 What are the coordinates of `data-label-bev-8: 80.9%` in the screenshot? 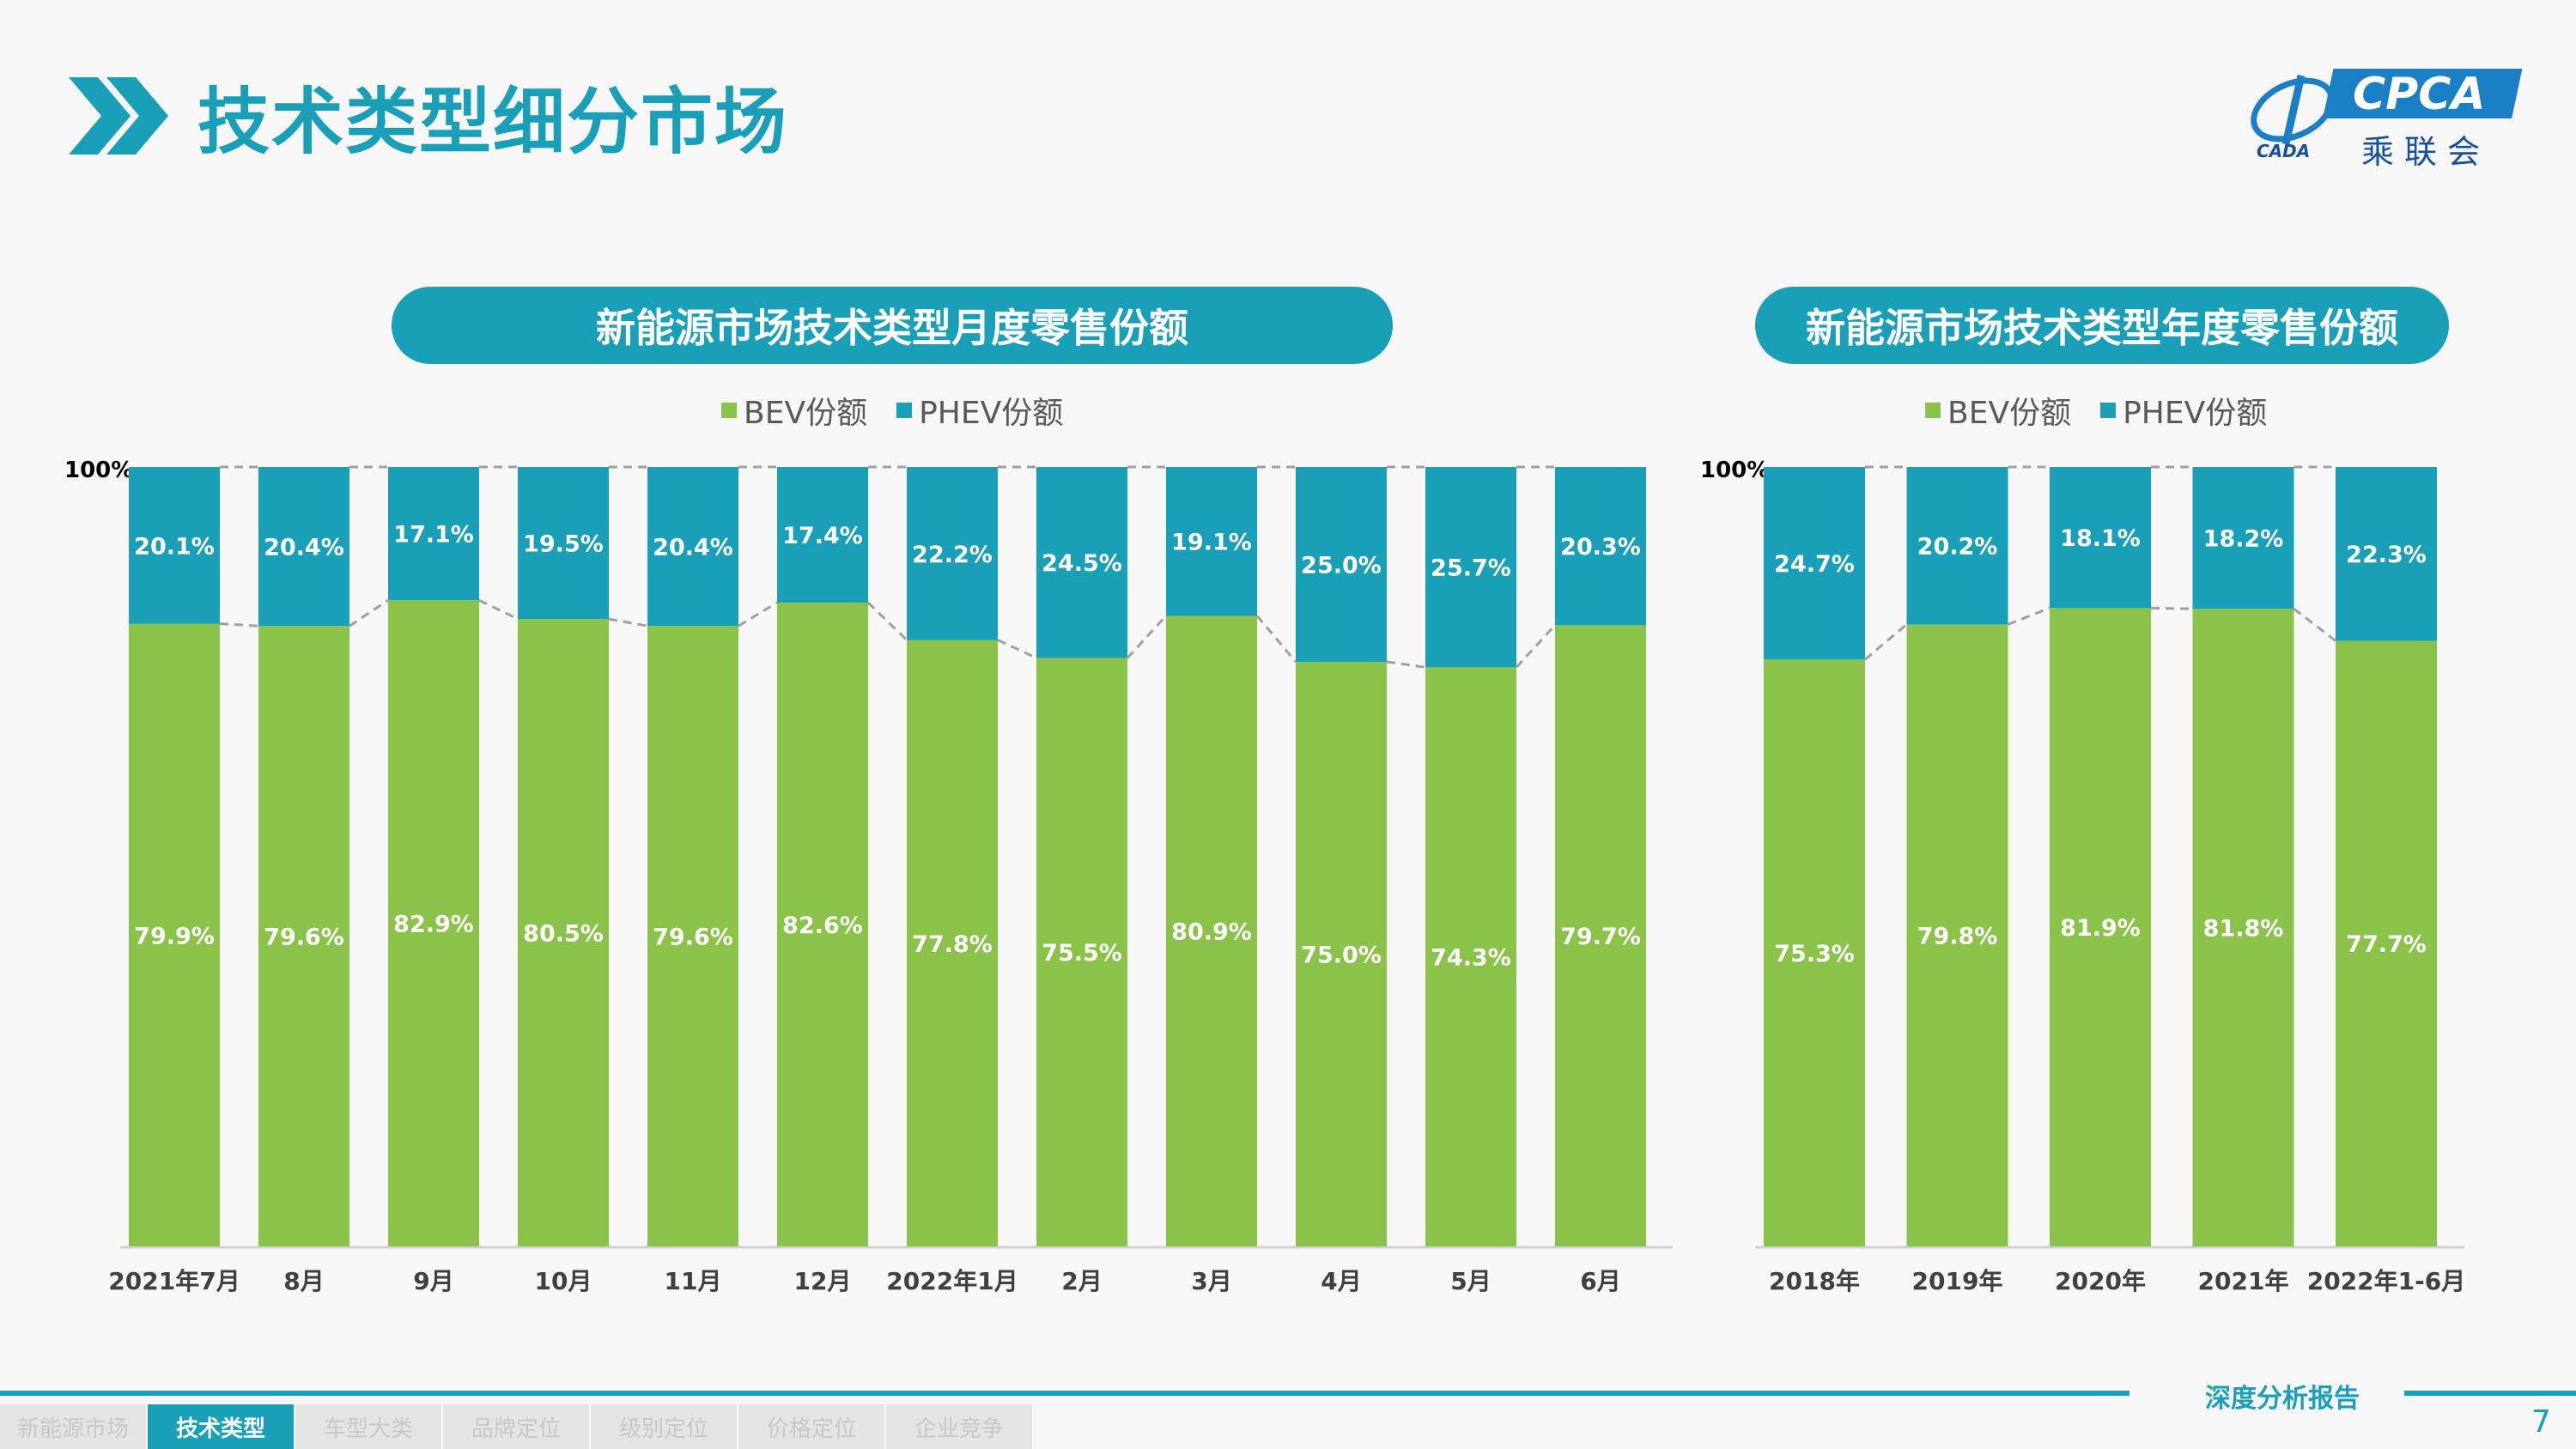 It's located at (1211, 932).